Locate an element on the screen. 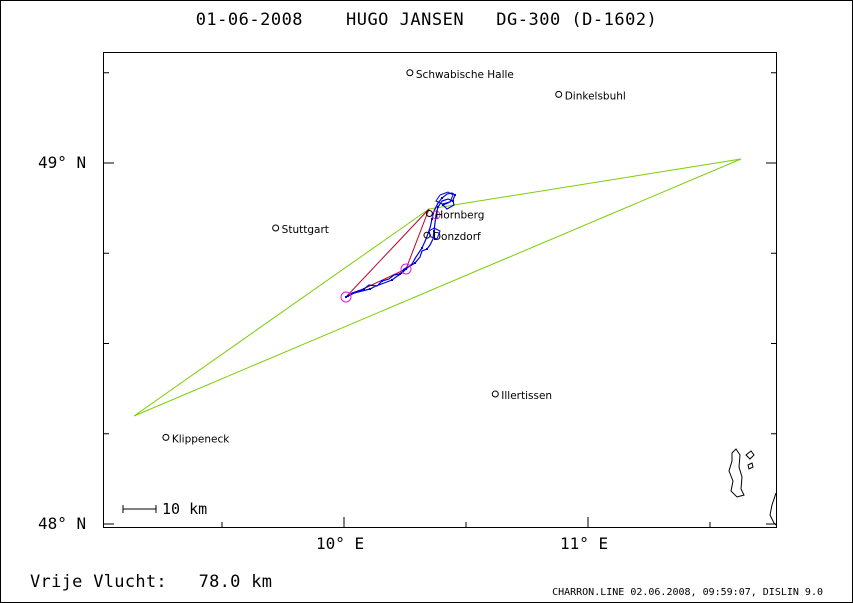 This screenshot has height=603, width=853. distance-label: Vrije Vlucht: is located at coordinates (98, 582).